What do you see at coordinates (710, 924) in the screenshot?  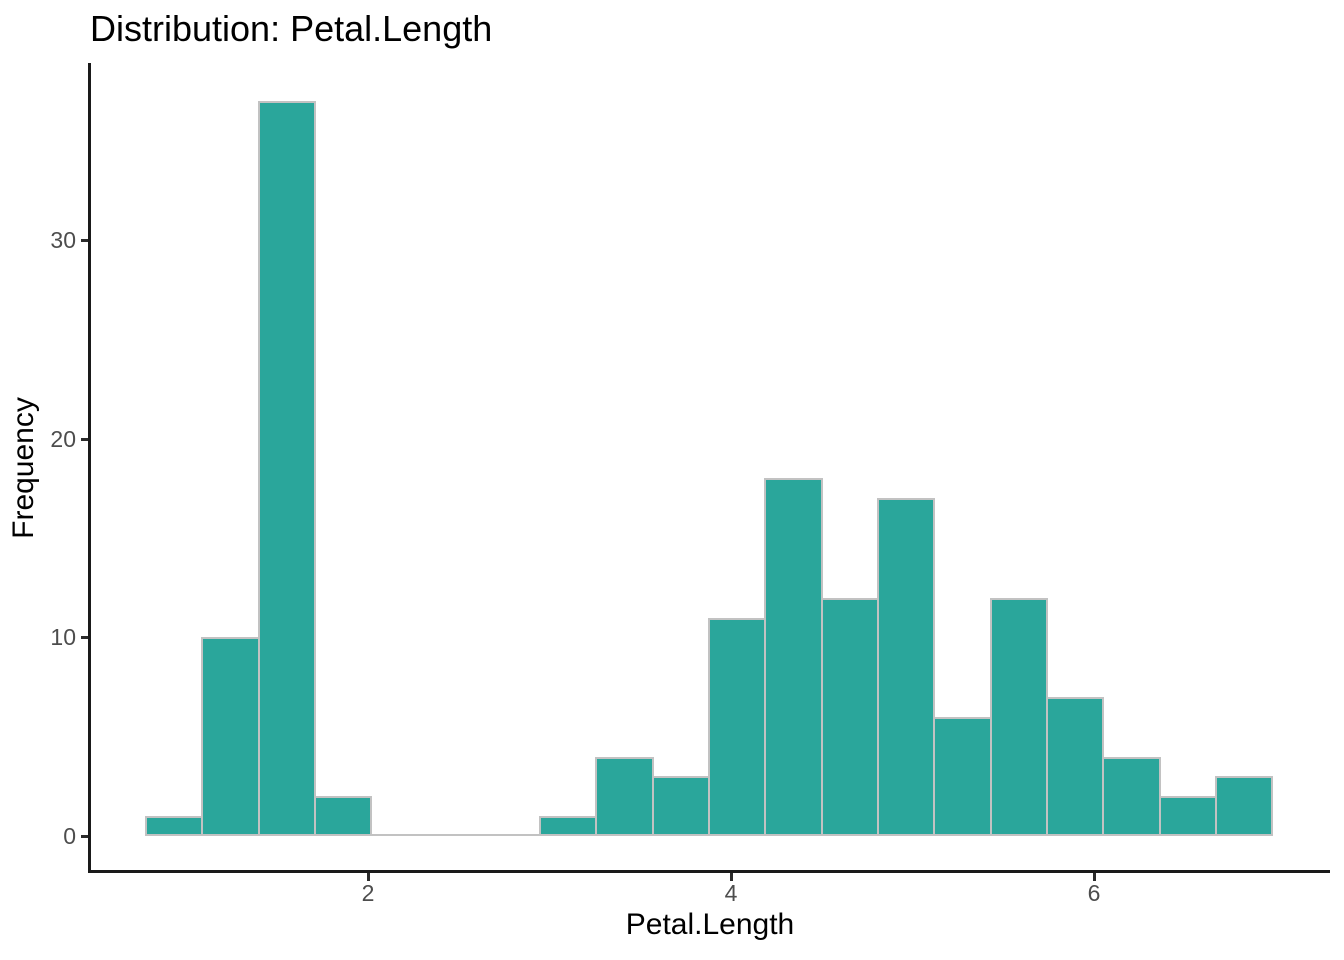 I see `x-axis-title: Petal.Length` at bounding box center [710, 924].